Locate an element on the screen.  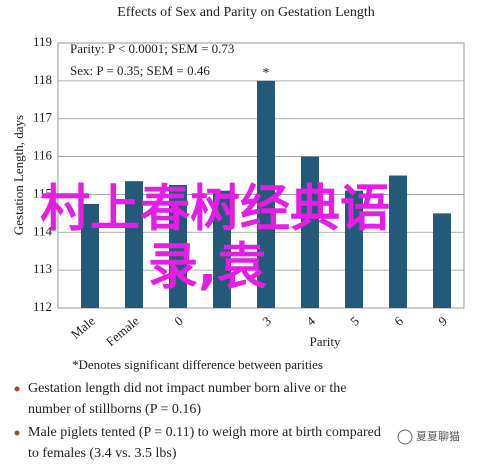
x-tick-label: 0 is located at coordinates (178, 321).